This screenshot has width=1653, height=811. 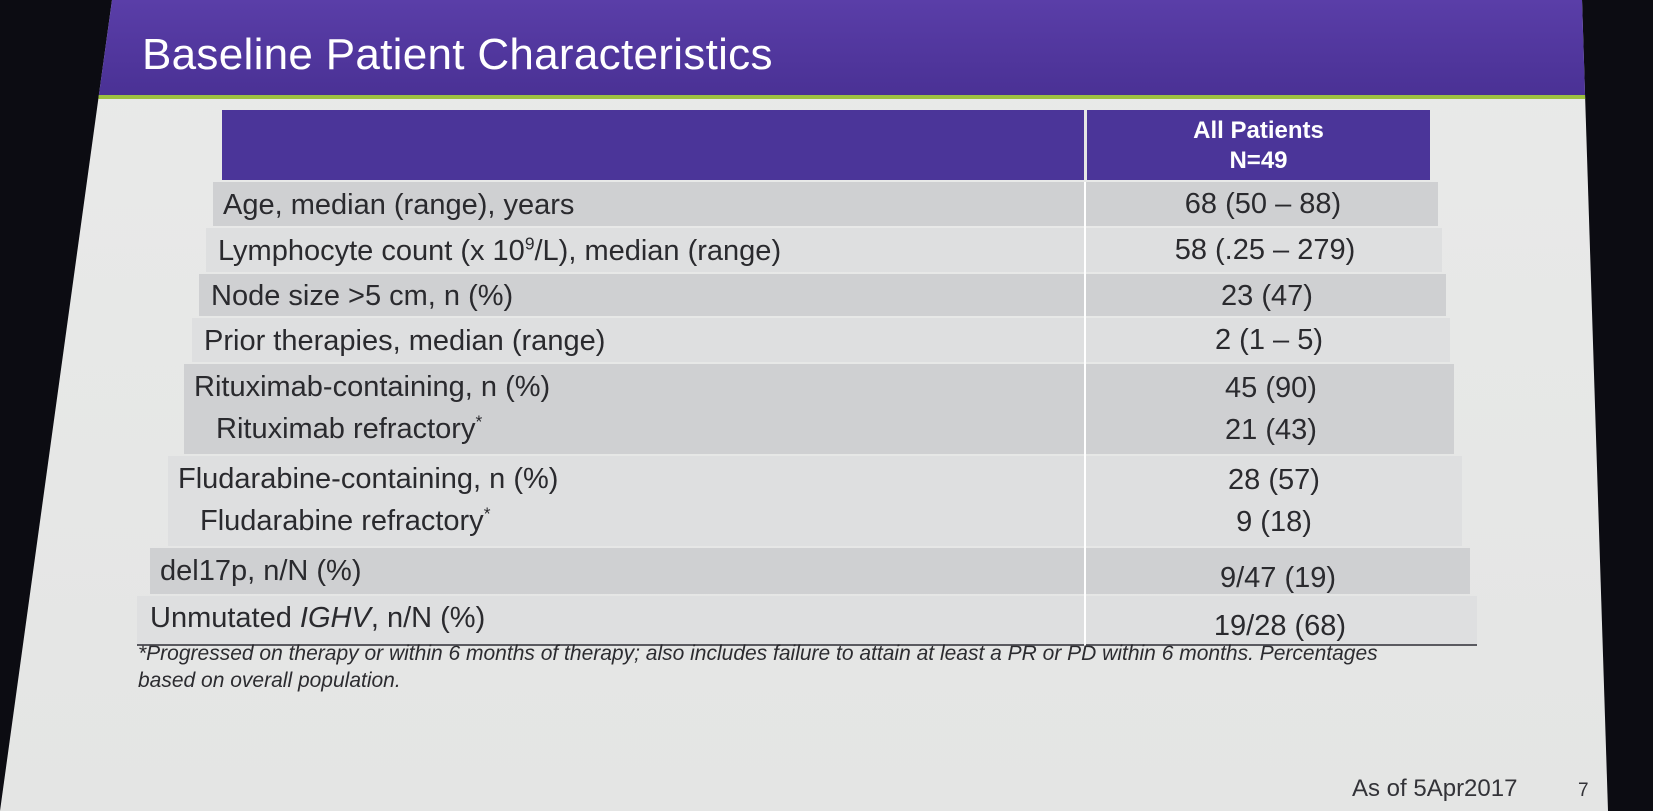 What do you see at coordinates (1271, 388) in the screenshot?
I see `row-value: 45 (90)` at bounding box center [1271, 388].